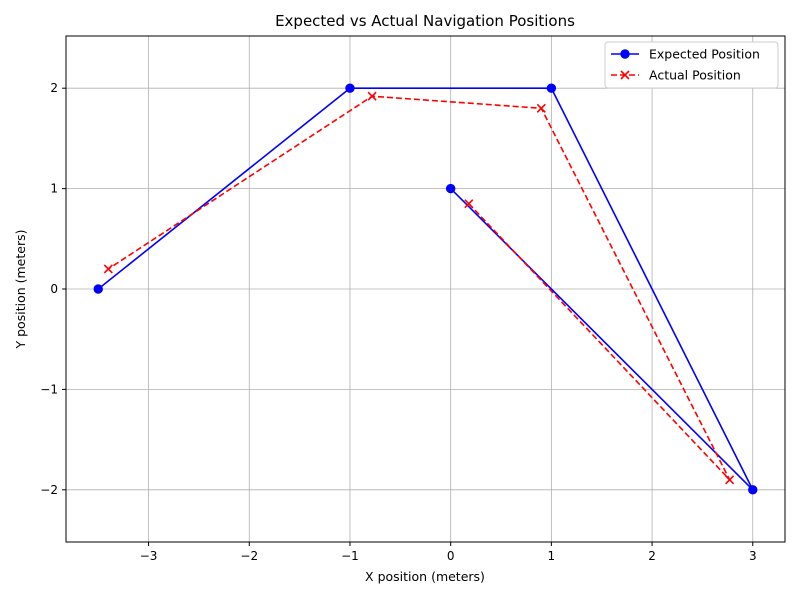 This screenshot has height=600, width=800. Describe the element at coordinates (350, 556) in the screenshot. I see `x-tick-label: −1` at that location.